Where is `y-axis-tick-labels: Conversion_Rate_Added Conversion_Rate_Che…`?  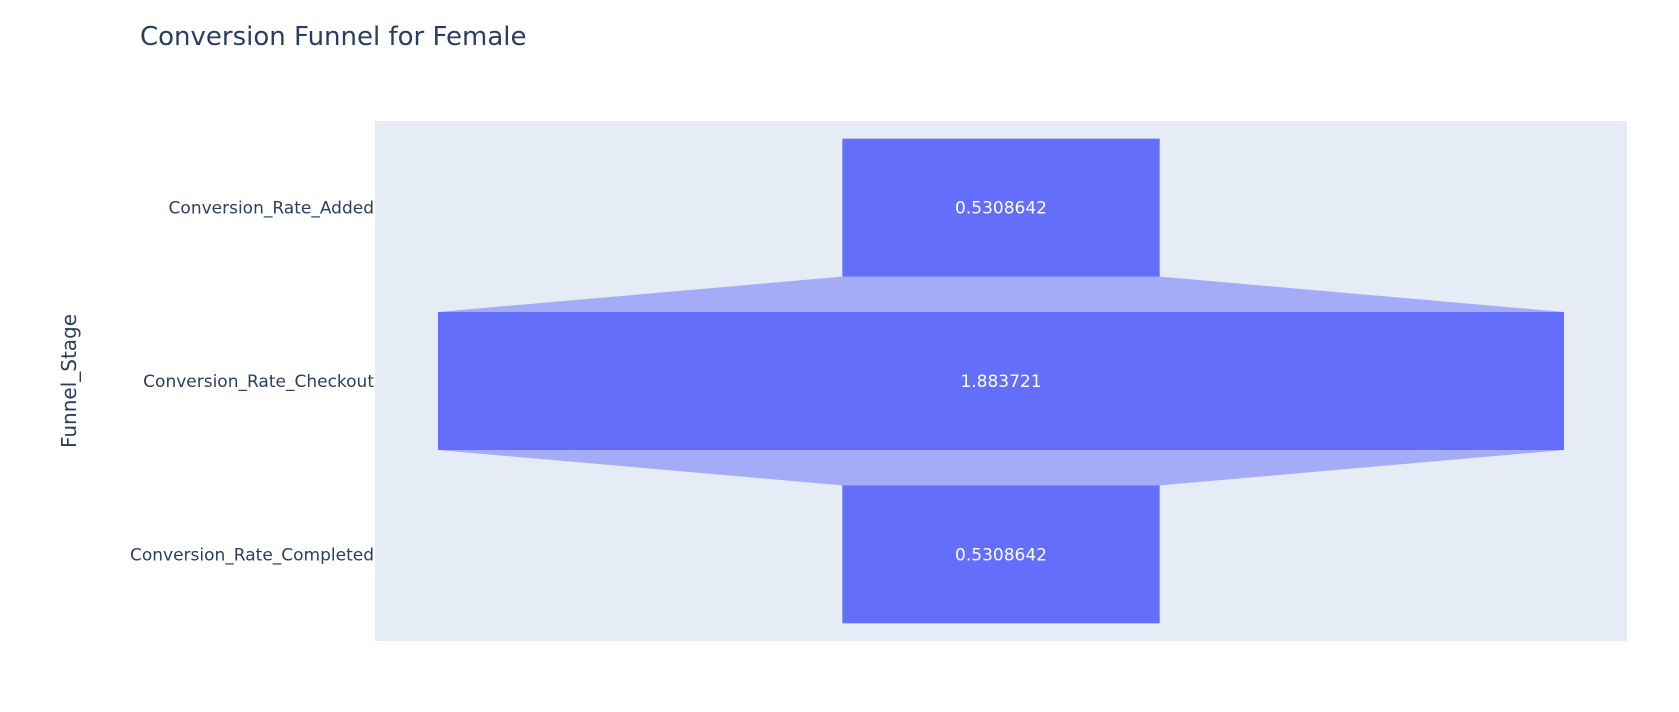
y-axis-tick-labels: Conversion_Rate_Added Conversion_Rate_Che… is located at coordinates (252, 382).